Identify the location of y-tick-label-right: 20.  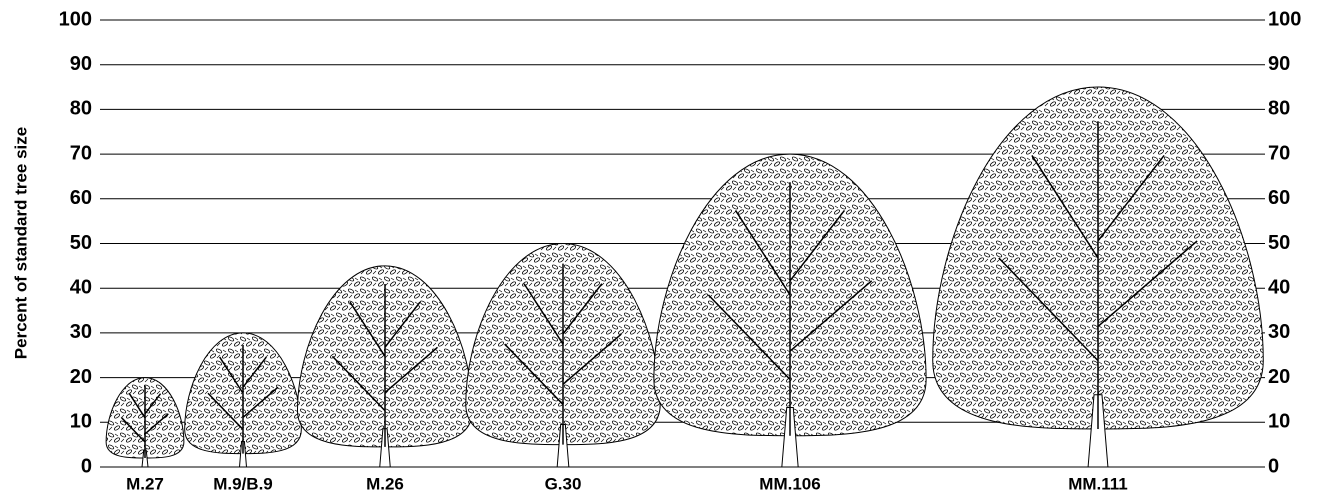
(1279, 377).